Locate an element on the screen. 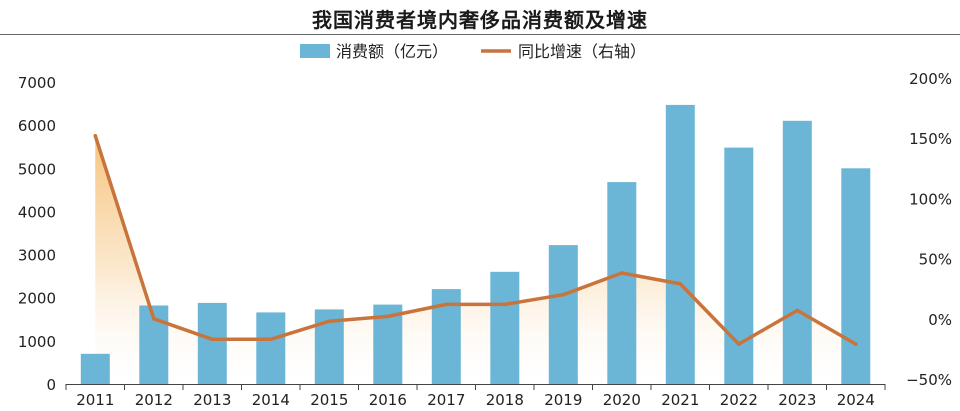 The height and width of the screenshot is (411, 960). legend-bar-label: 消费额（亿元） is located at coordinates (392, 51).